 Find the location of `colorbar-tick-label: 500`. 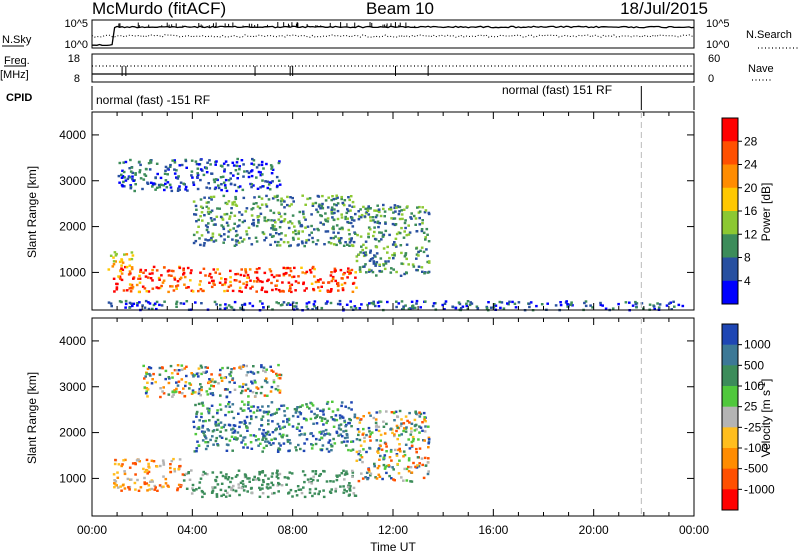

colorbar-tick-label: 500 is located at coordinates (754, 365).